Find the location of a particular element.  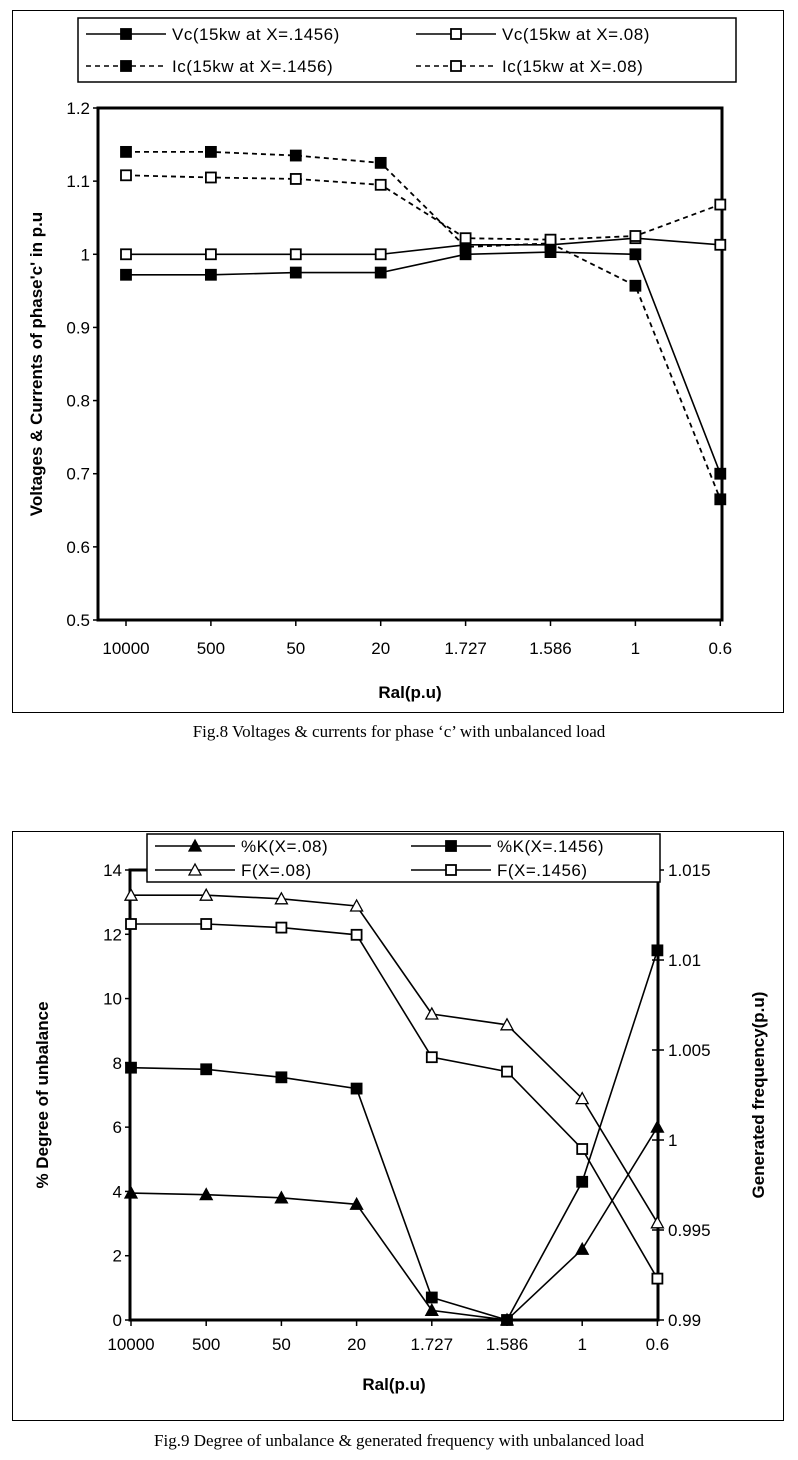

chart1-legend-label: Ic(15kw at X=.1456) is located at coordinates (252, 66).